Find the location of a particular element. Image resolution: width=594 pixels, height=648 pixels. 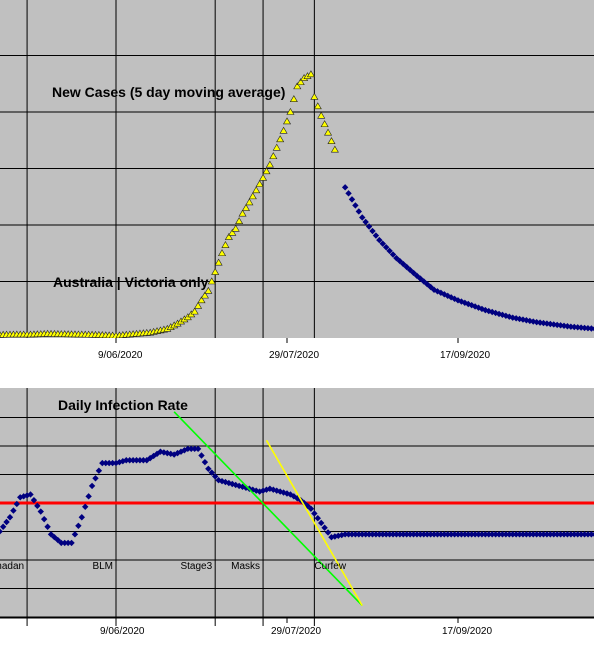

event-labels: Ramadan BLM Stage3 Masks Curfew is located at coordinates (173, 566).